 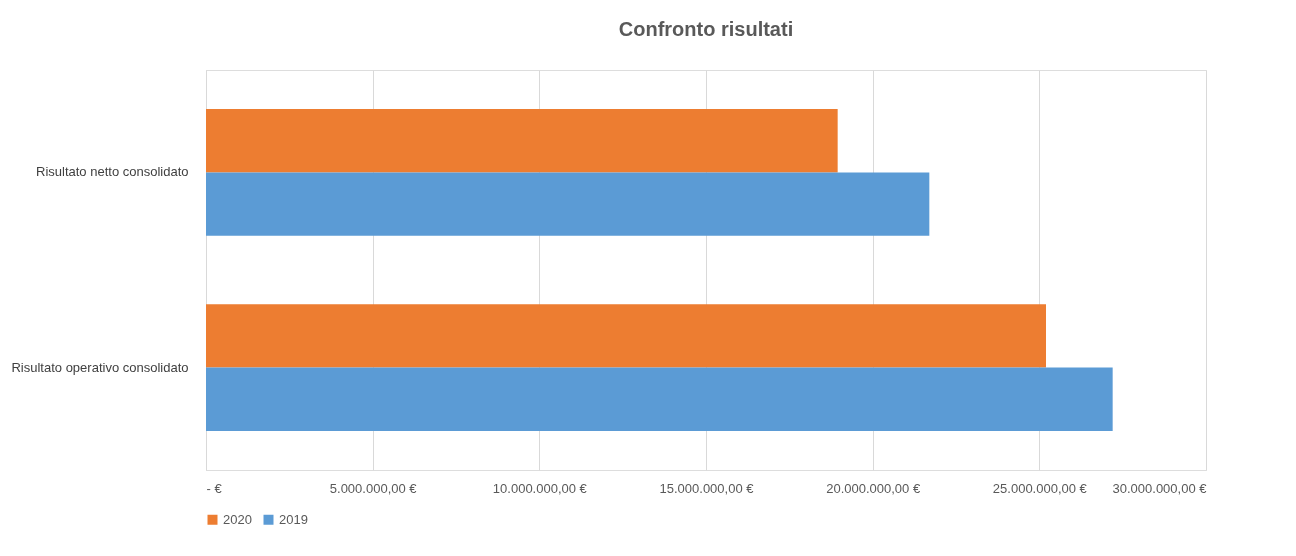 What do you see at coordinates (112, 172) in the screenshot?
I see `y-tick-label: Risultato netto consolidato` at bounding box center [112, 172].